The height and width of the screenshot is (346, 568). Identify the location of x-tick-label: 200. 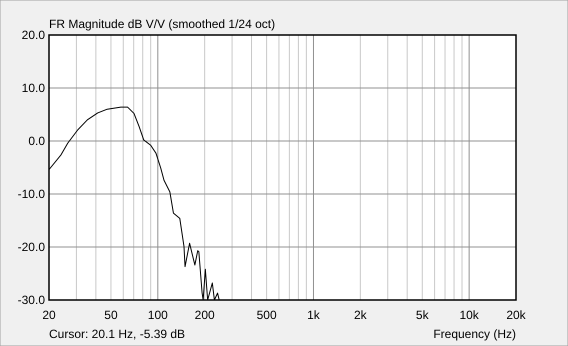
(204, 315).